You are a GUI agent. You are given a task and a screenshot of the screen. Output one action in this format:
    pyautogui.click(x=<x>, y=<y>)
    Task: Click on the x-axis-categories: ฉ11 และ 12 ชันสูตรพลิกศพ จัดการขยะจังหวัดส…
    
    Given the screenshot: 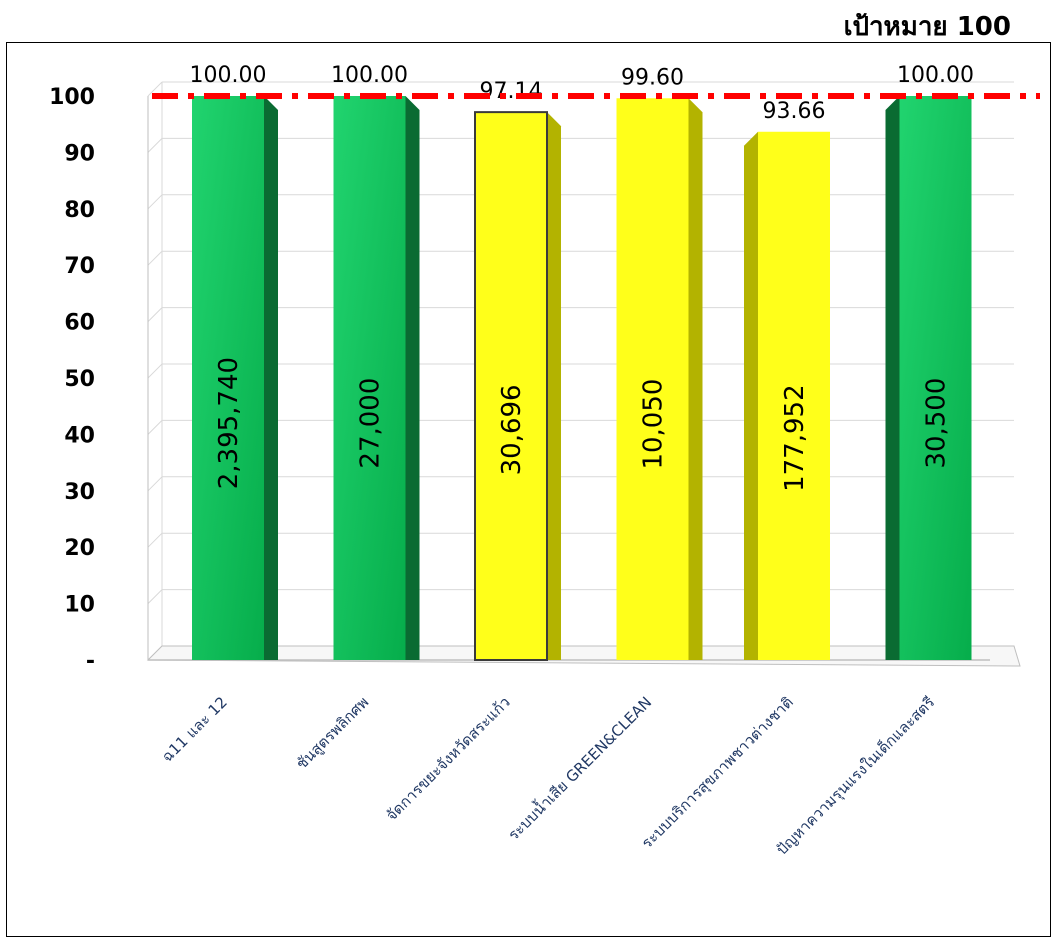 What is the action you would take?
    pyautogui.click(x=548, y=776)
    